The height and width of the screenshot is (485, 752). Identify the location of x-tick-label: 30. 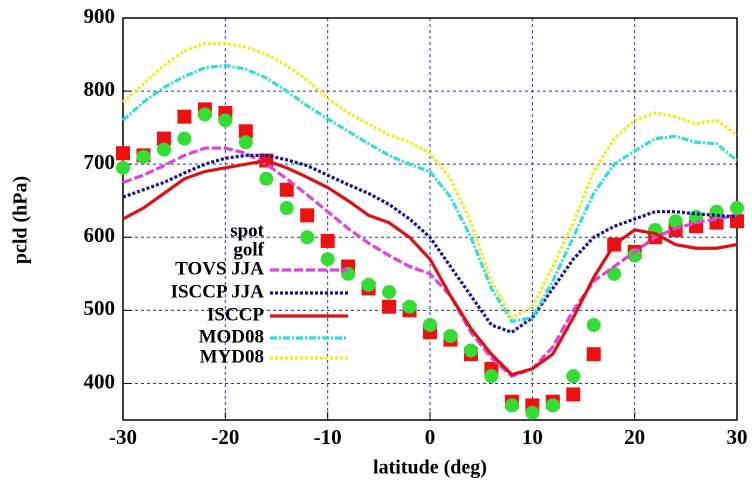
(737, 437).